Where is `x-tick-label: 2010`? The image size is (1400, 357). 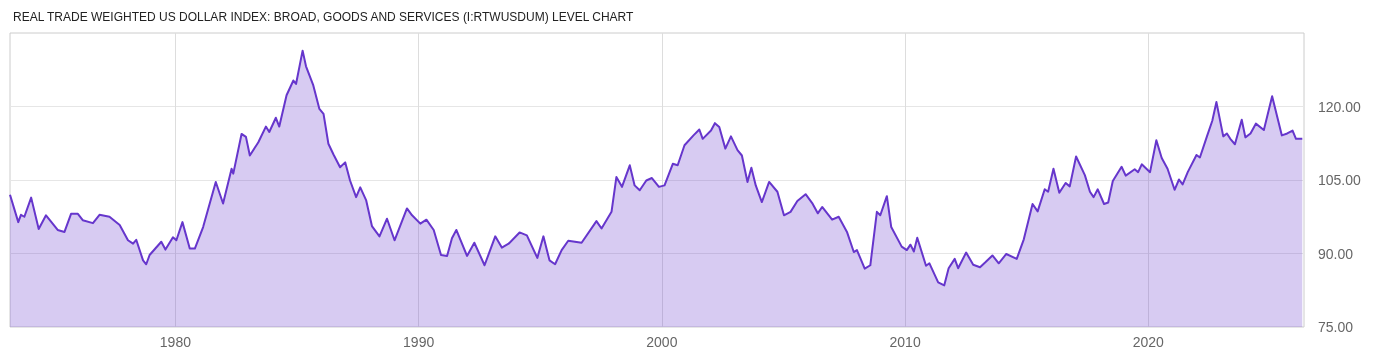 x-tick-label: 2010 is located at coordinates (905, 342).